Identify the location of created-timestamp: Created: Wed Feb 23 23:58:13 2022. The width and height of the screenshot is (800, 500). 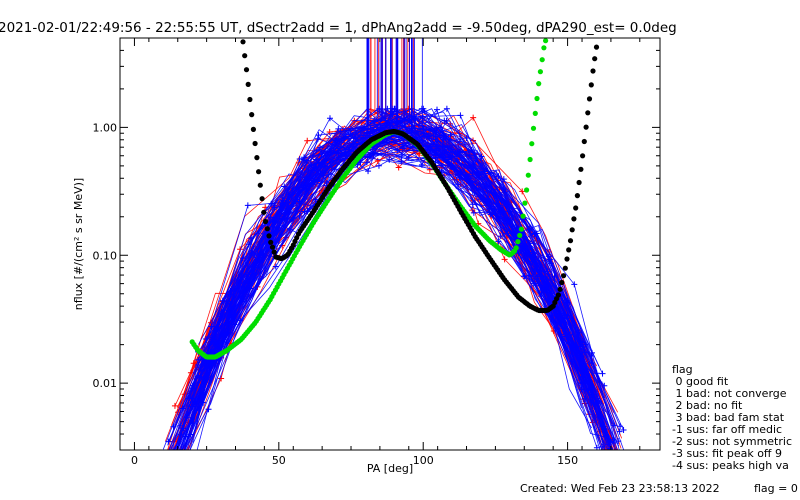
(620, 488).